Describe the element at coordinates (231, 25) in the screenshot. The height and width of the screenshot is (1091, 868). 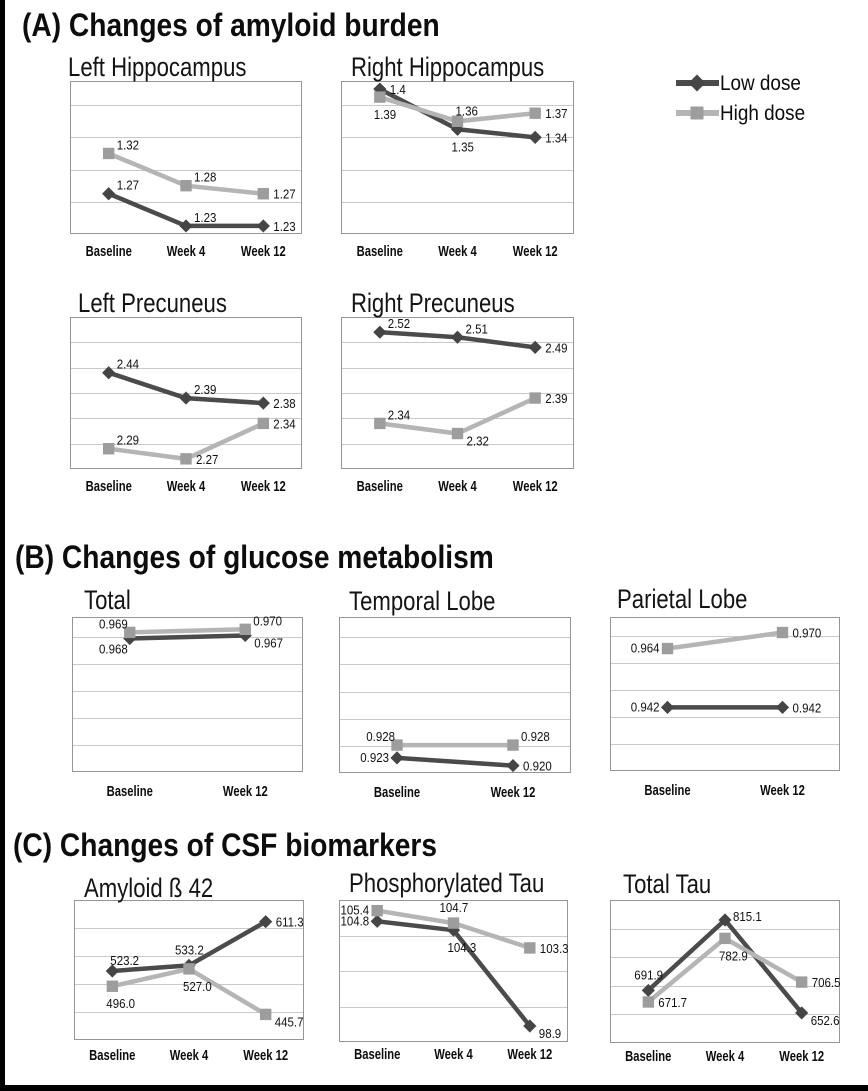
I see `section-title-a: (A) Changes of amyloid burden` at that location.